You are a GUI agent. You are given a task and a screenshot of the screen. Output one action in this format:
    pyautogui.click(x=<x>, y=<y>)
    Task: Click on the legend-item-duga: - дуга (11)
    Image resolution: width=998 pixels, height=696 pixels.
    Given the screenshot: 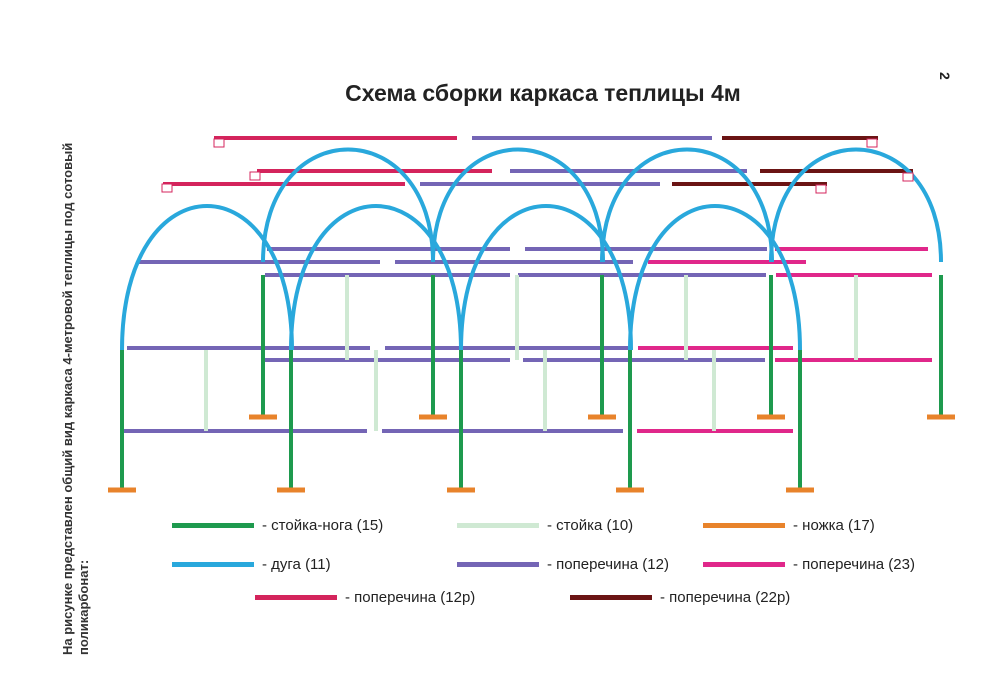 What is the action you would take?
    pyautogui.click(x=251, y=564)
    